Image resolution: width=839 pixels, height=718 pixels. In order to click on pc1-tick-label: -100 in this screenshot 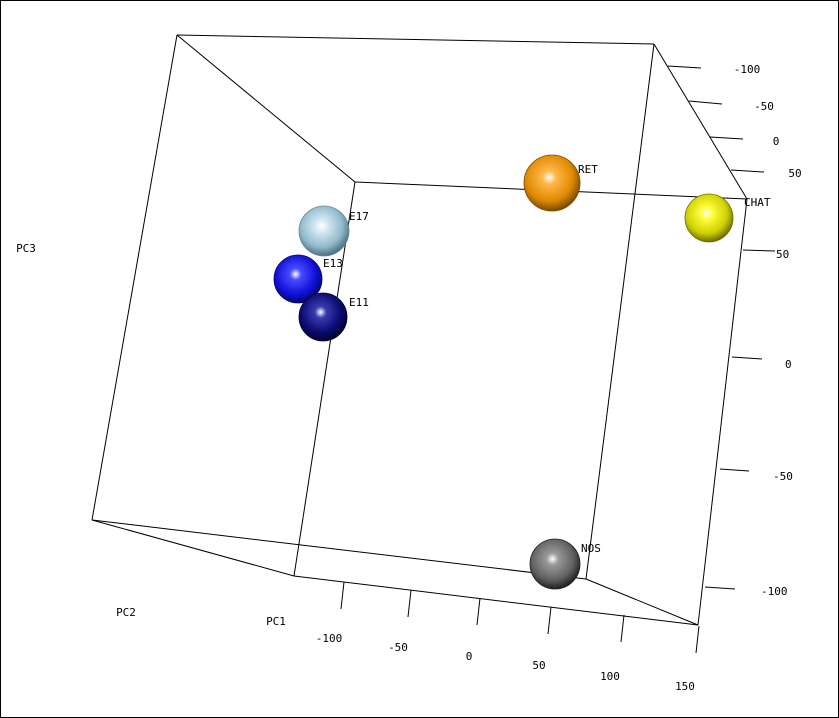, I will do `click(329, 638)`.